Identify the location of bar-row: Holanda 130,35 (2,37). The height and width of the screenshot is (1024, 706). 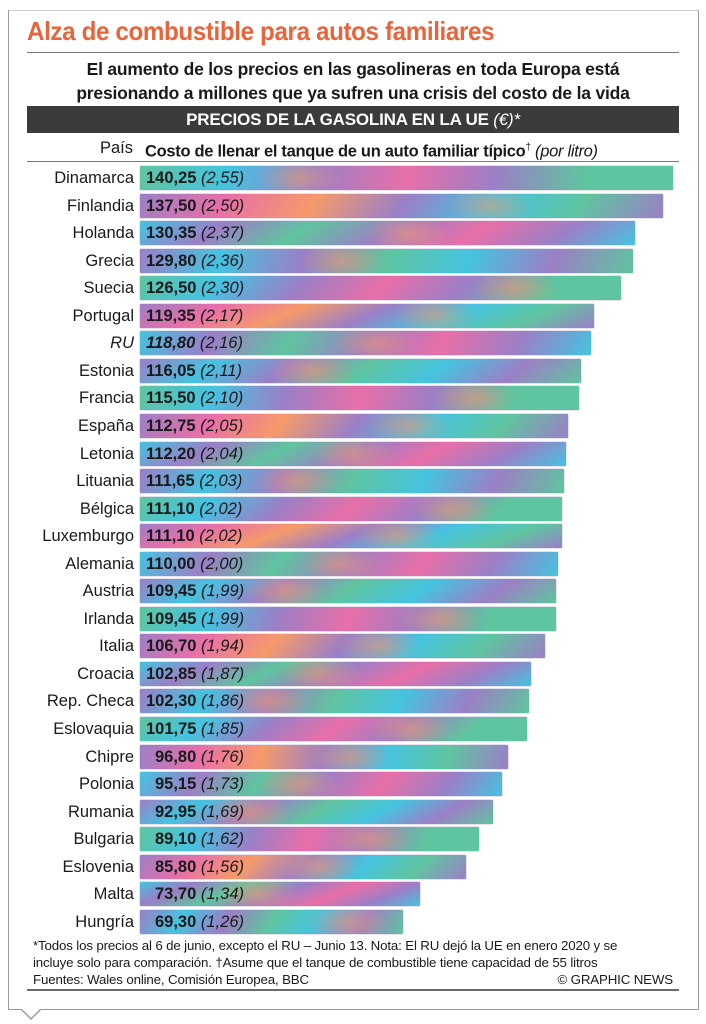
(353, 234).